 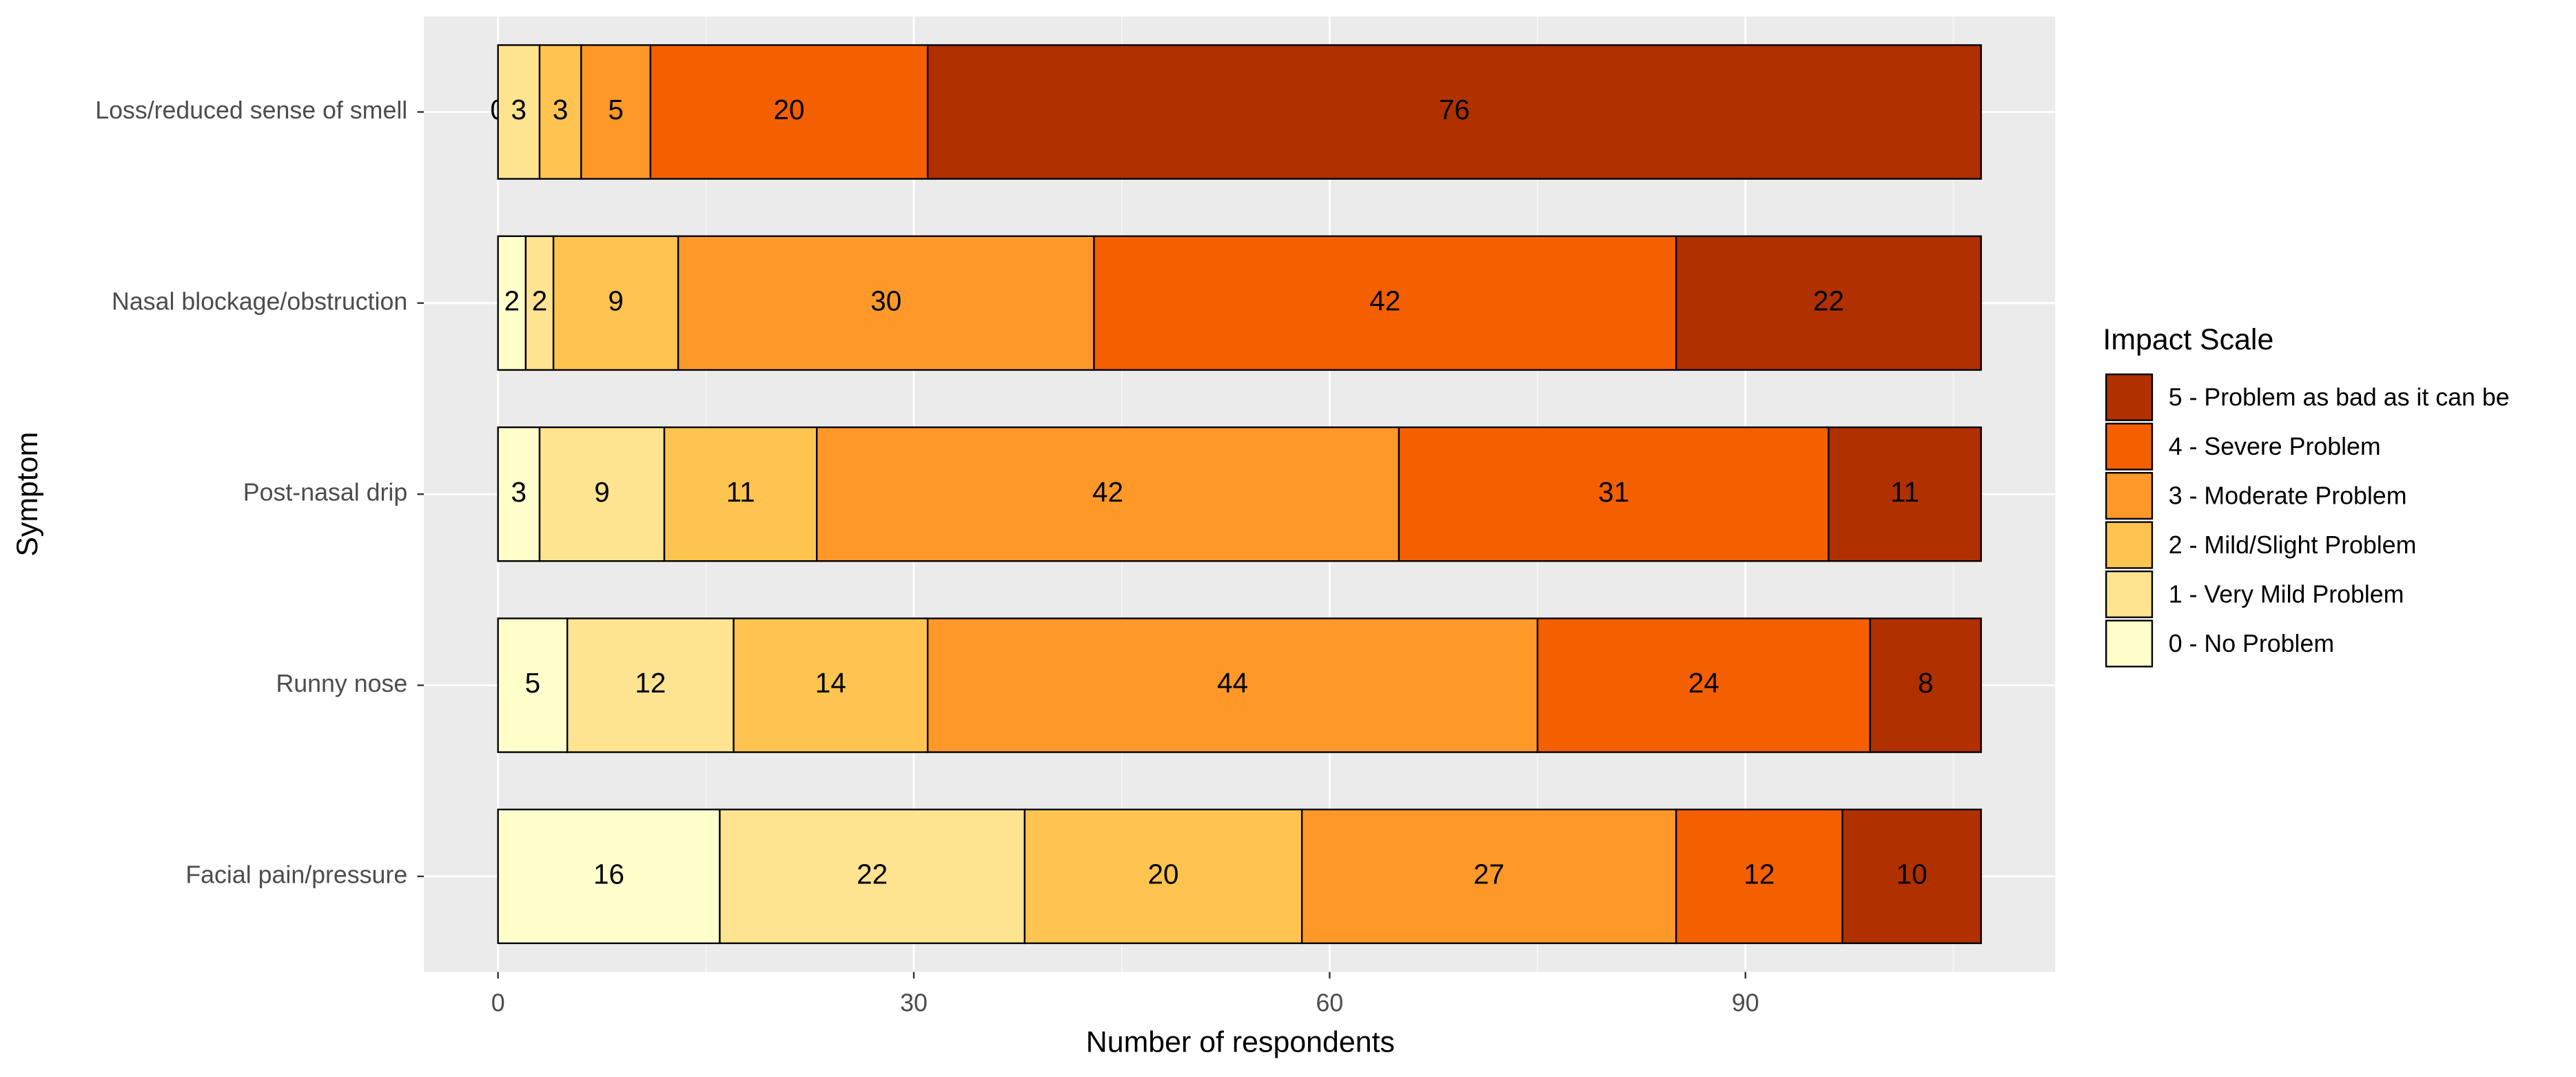 What do you see at coordinates (2293, 545) in the screenshot?
I see `legend-label: 2 - Mild/Slight Problem` at bounding box center [2293, 545].